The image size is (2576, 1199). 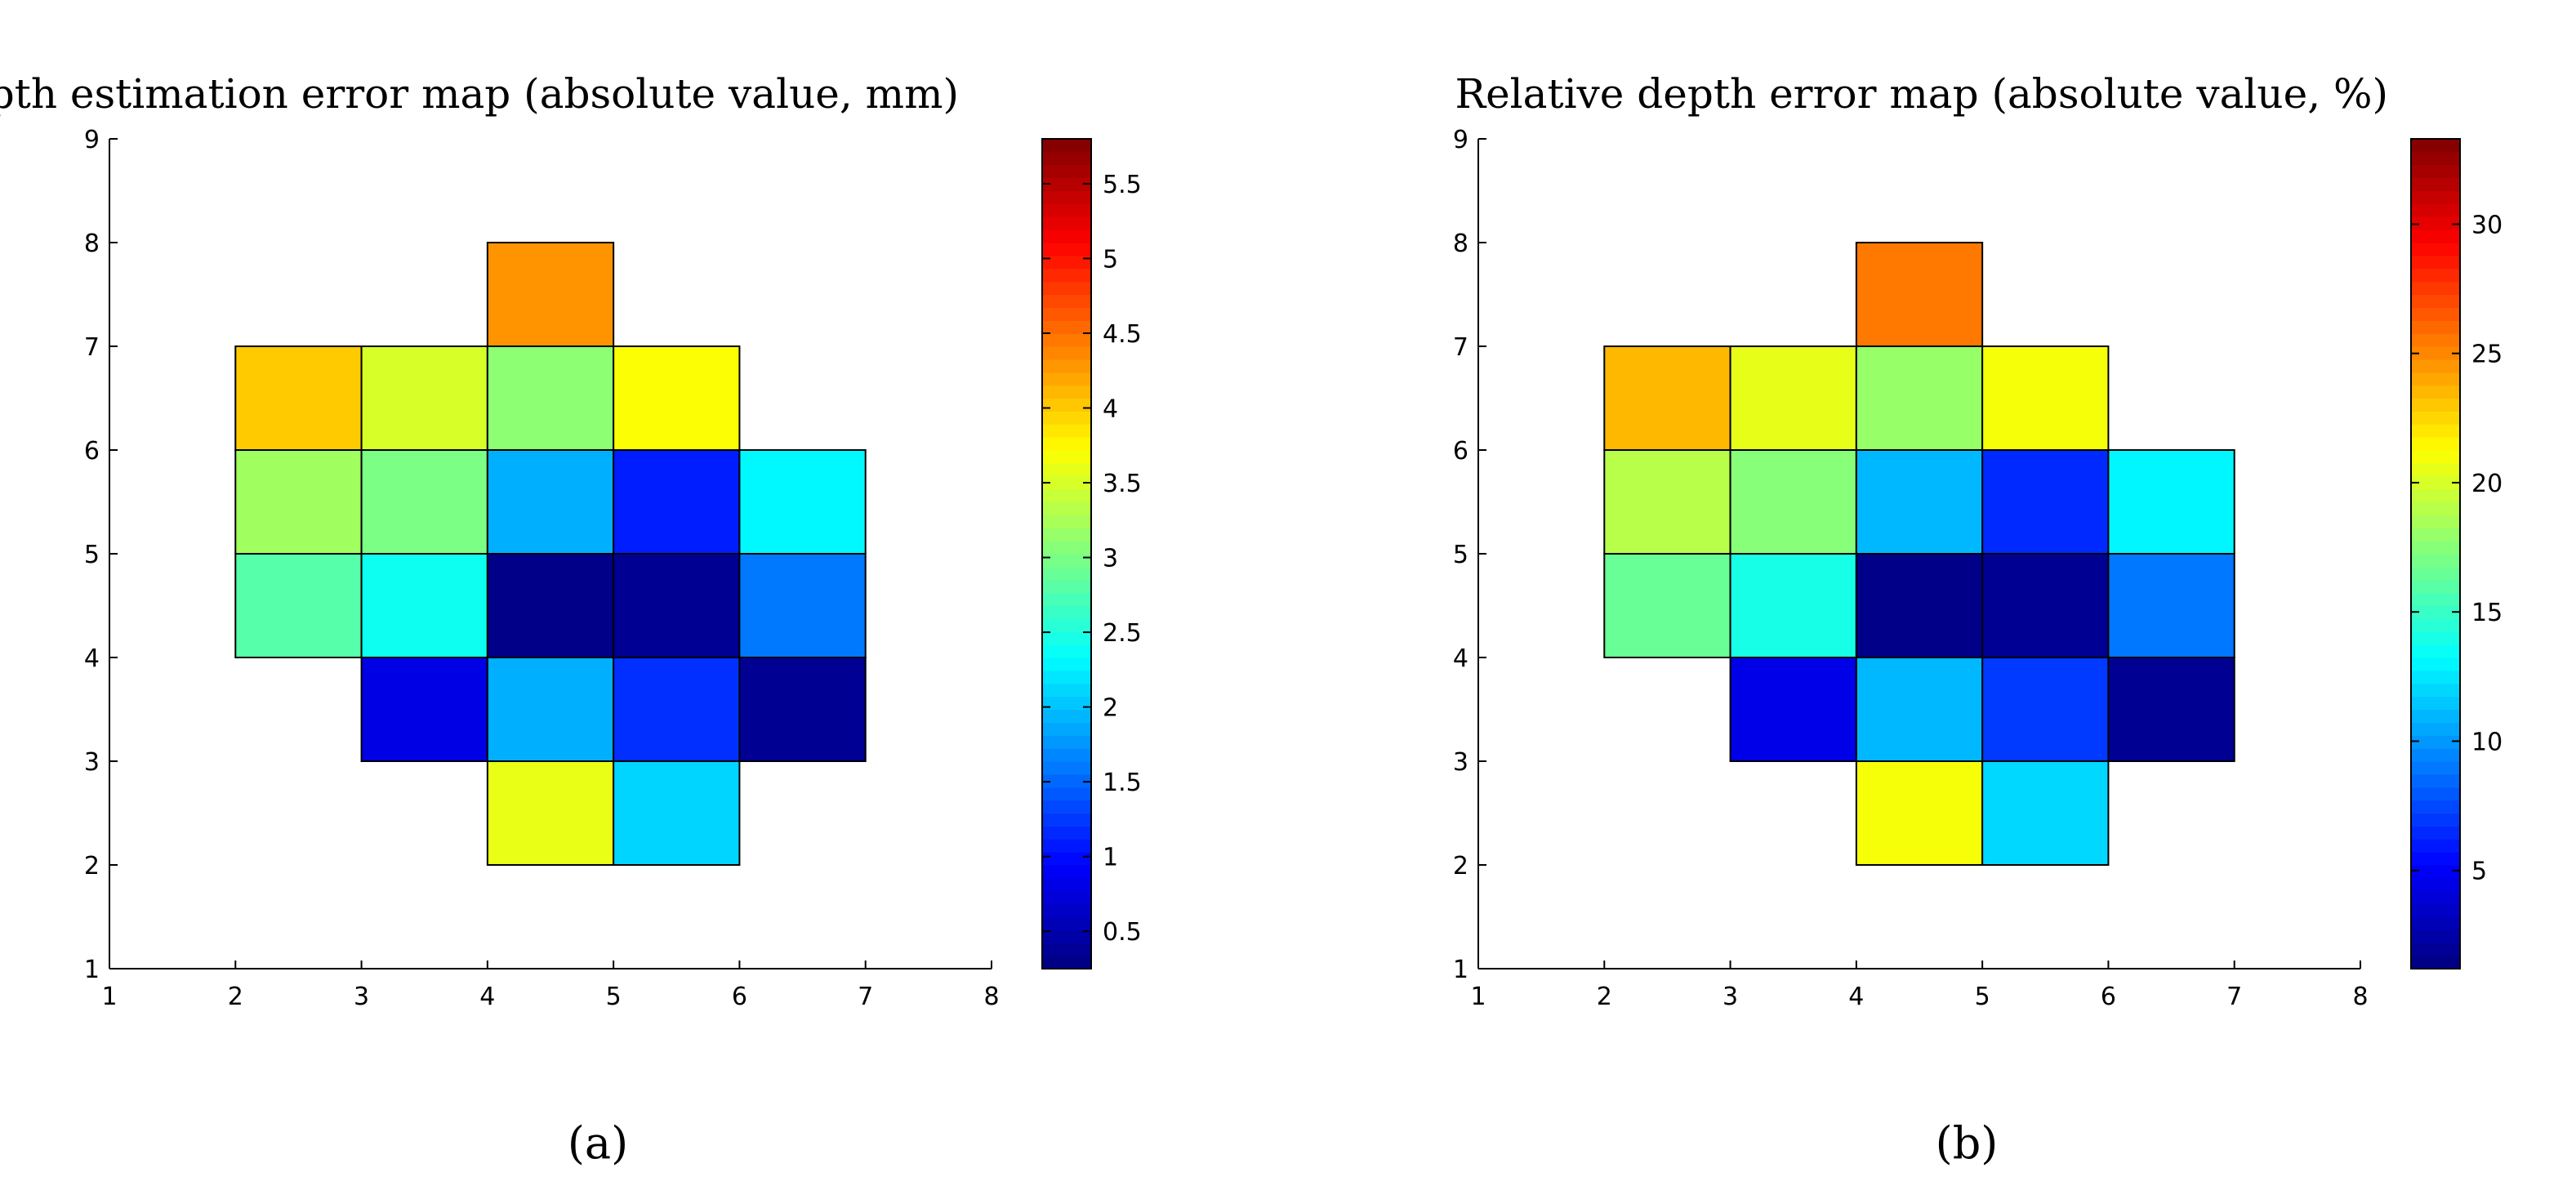 I want to click on colorbar-frame, so click(x=1066, y=553).